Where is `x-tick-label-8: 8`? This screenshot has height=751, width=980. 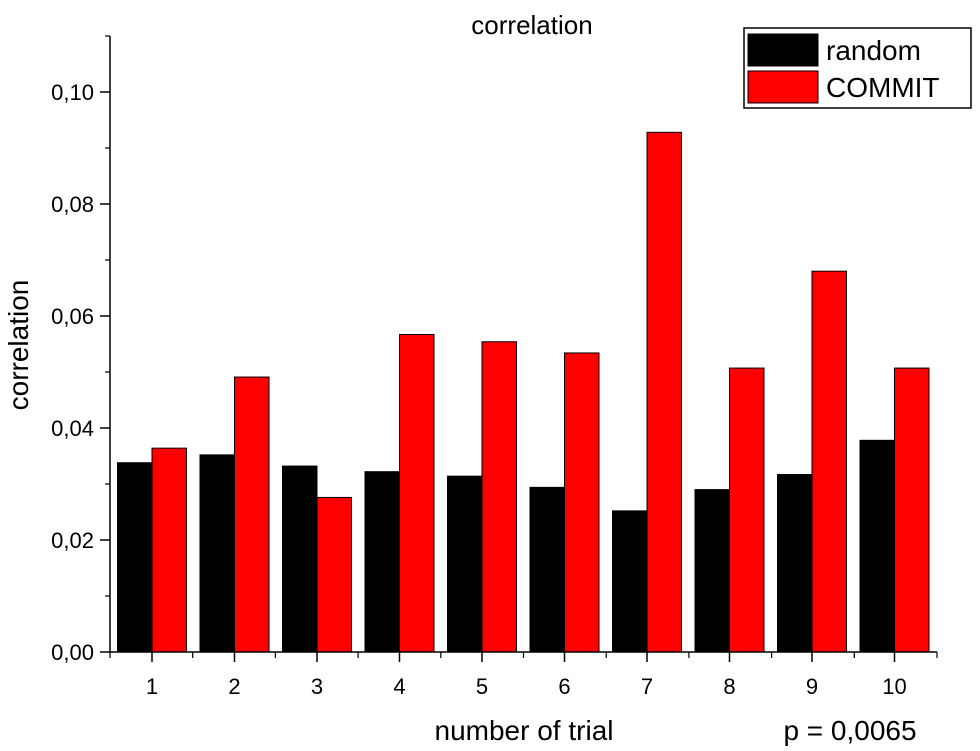
x-tick-label-8: 8 is located at coordinates (729, 686).